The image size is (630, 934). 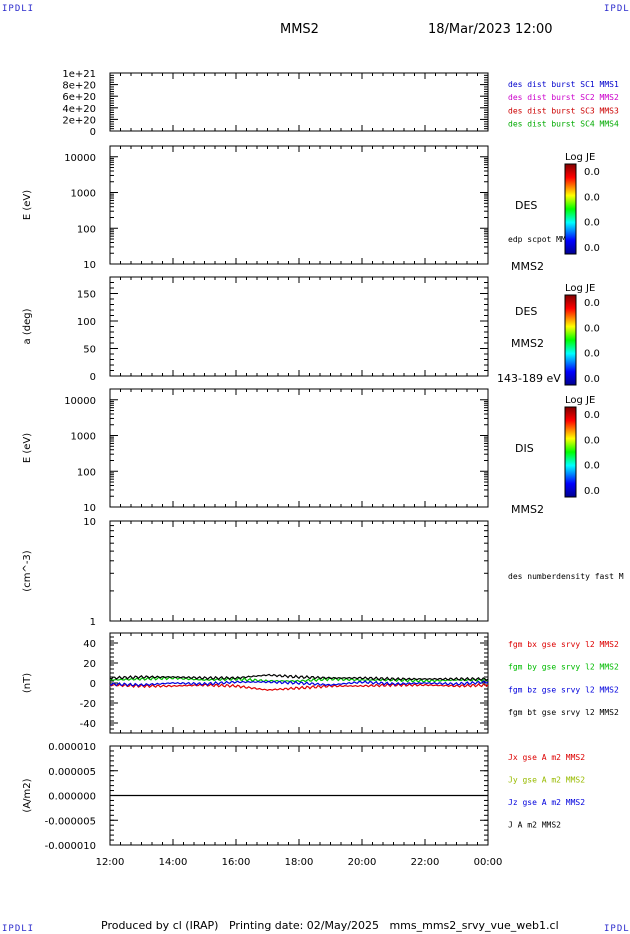 What do you see at coordinates (362, 862) in the screenshot?
I see `time-tick-label: 20:00` at bounding box center [362, 862].